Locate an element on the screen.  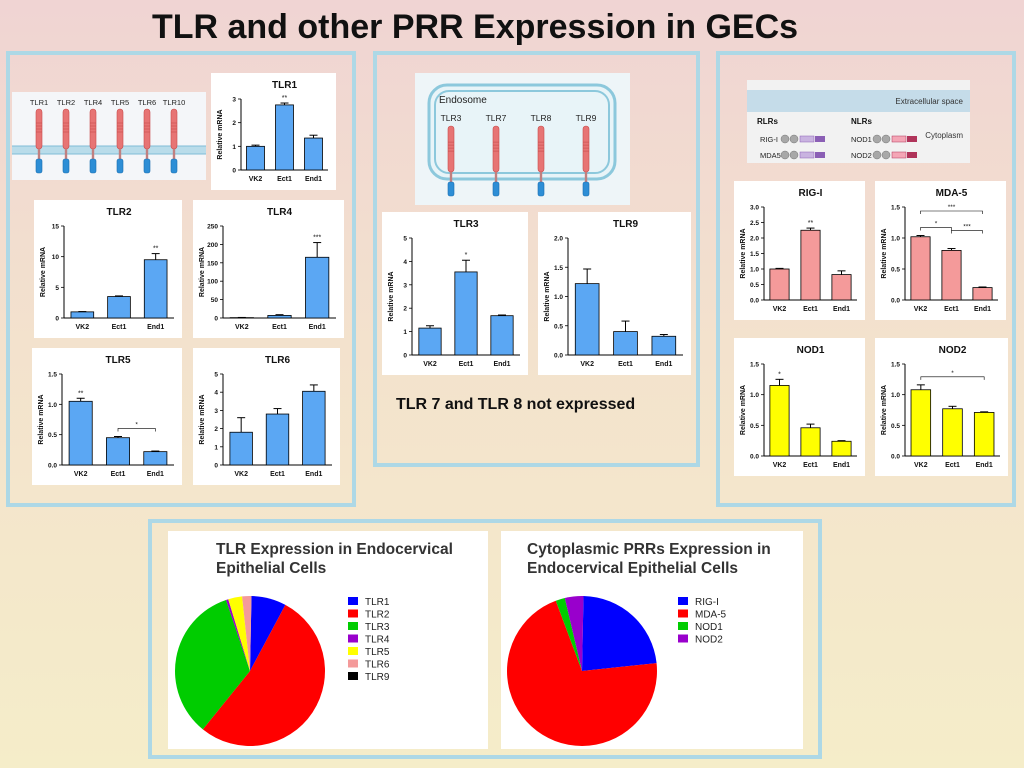
receptor-tlr7 is located at coordinates (496, 161).